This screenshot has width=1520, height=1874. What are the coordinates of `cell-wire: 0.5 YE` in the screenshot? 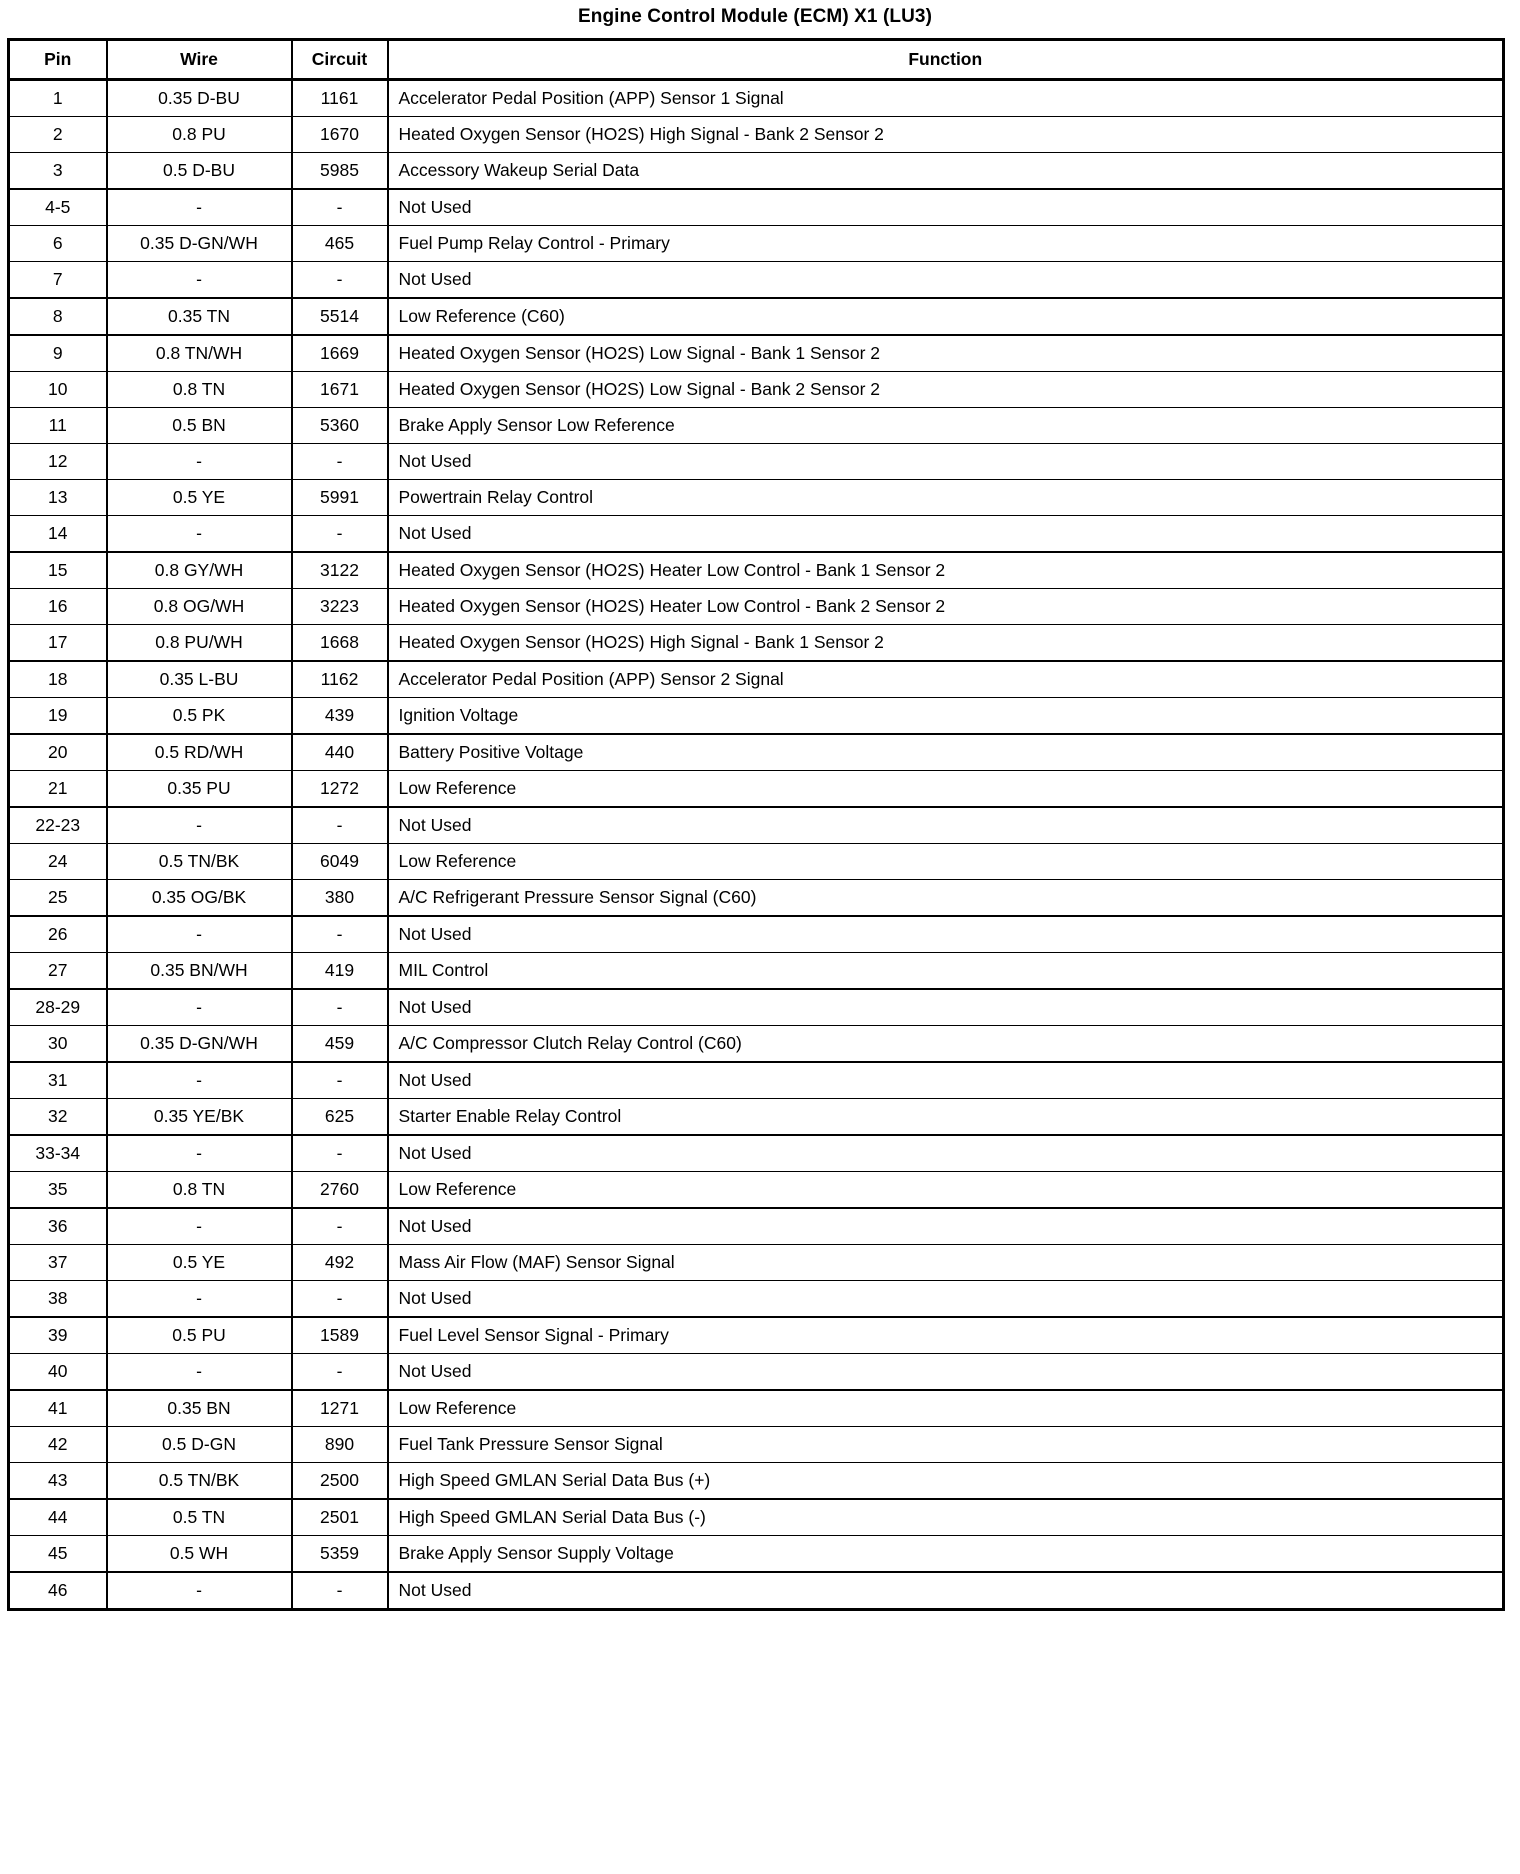 It's located at (199, 1262).